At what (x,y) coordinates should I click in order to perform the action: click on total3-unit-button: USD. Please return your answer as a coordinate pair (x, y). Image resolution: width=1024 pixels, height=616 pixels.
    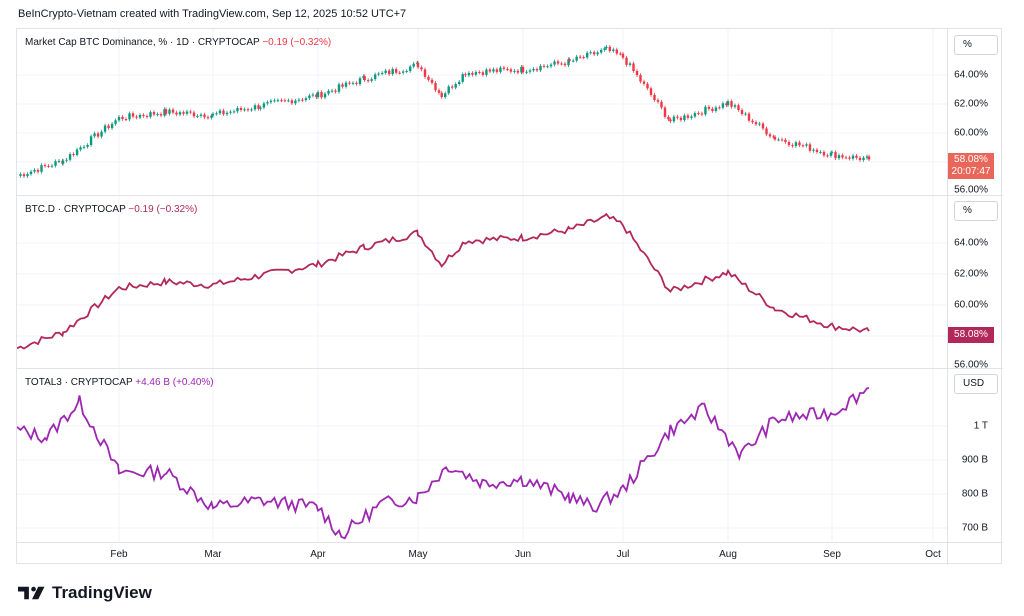
    Looking at the image, I should click on (976, 384).